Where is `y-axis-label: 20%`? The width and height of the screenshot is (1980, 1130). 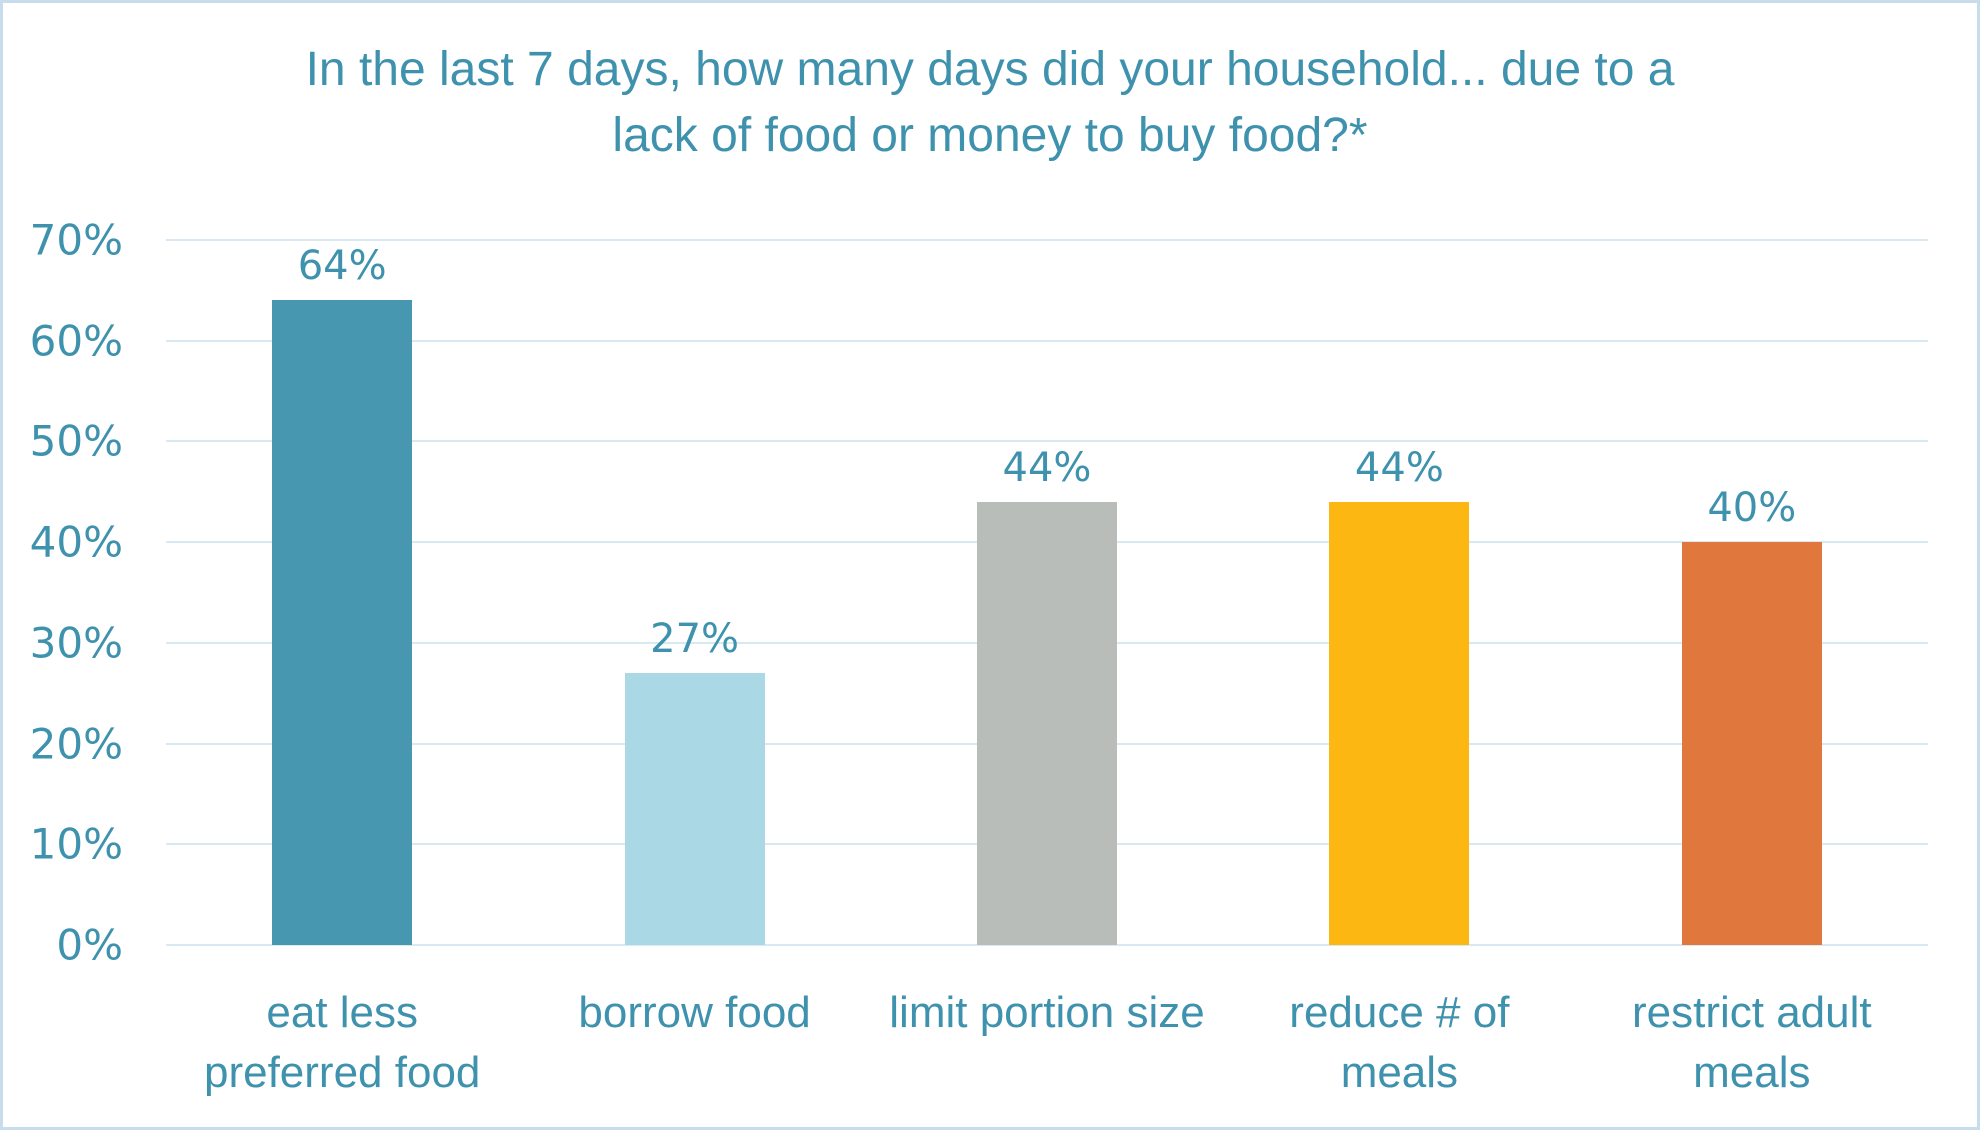
y-axis-label: 20% is located at coordinates (76, 744).